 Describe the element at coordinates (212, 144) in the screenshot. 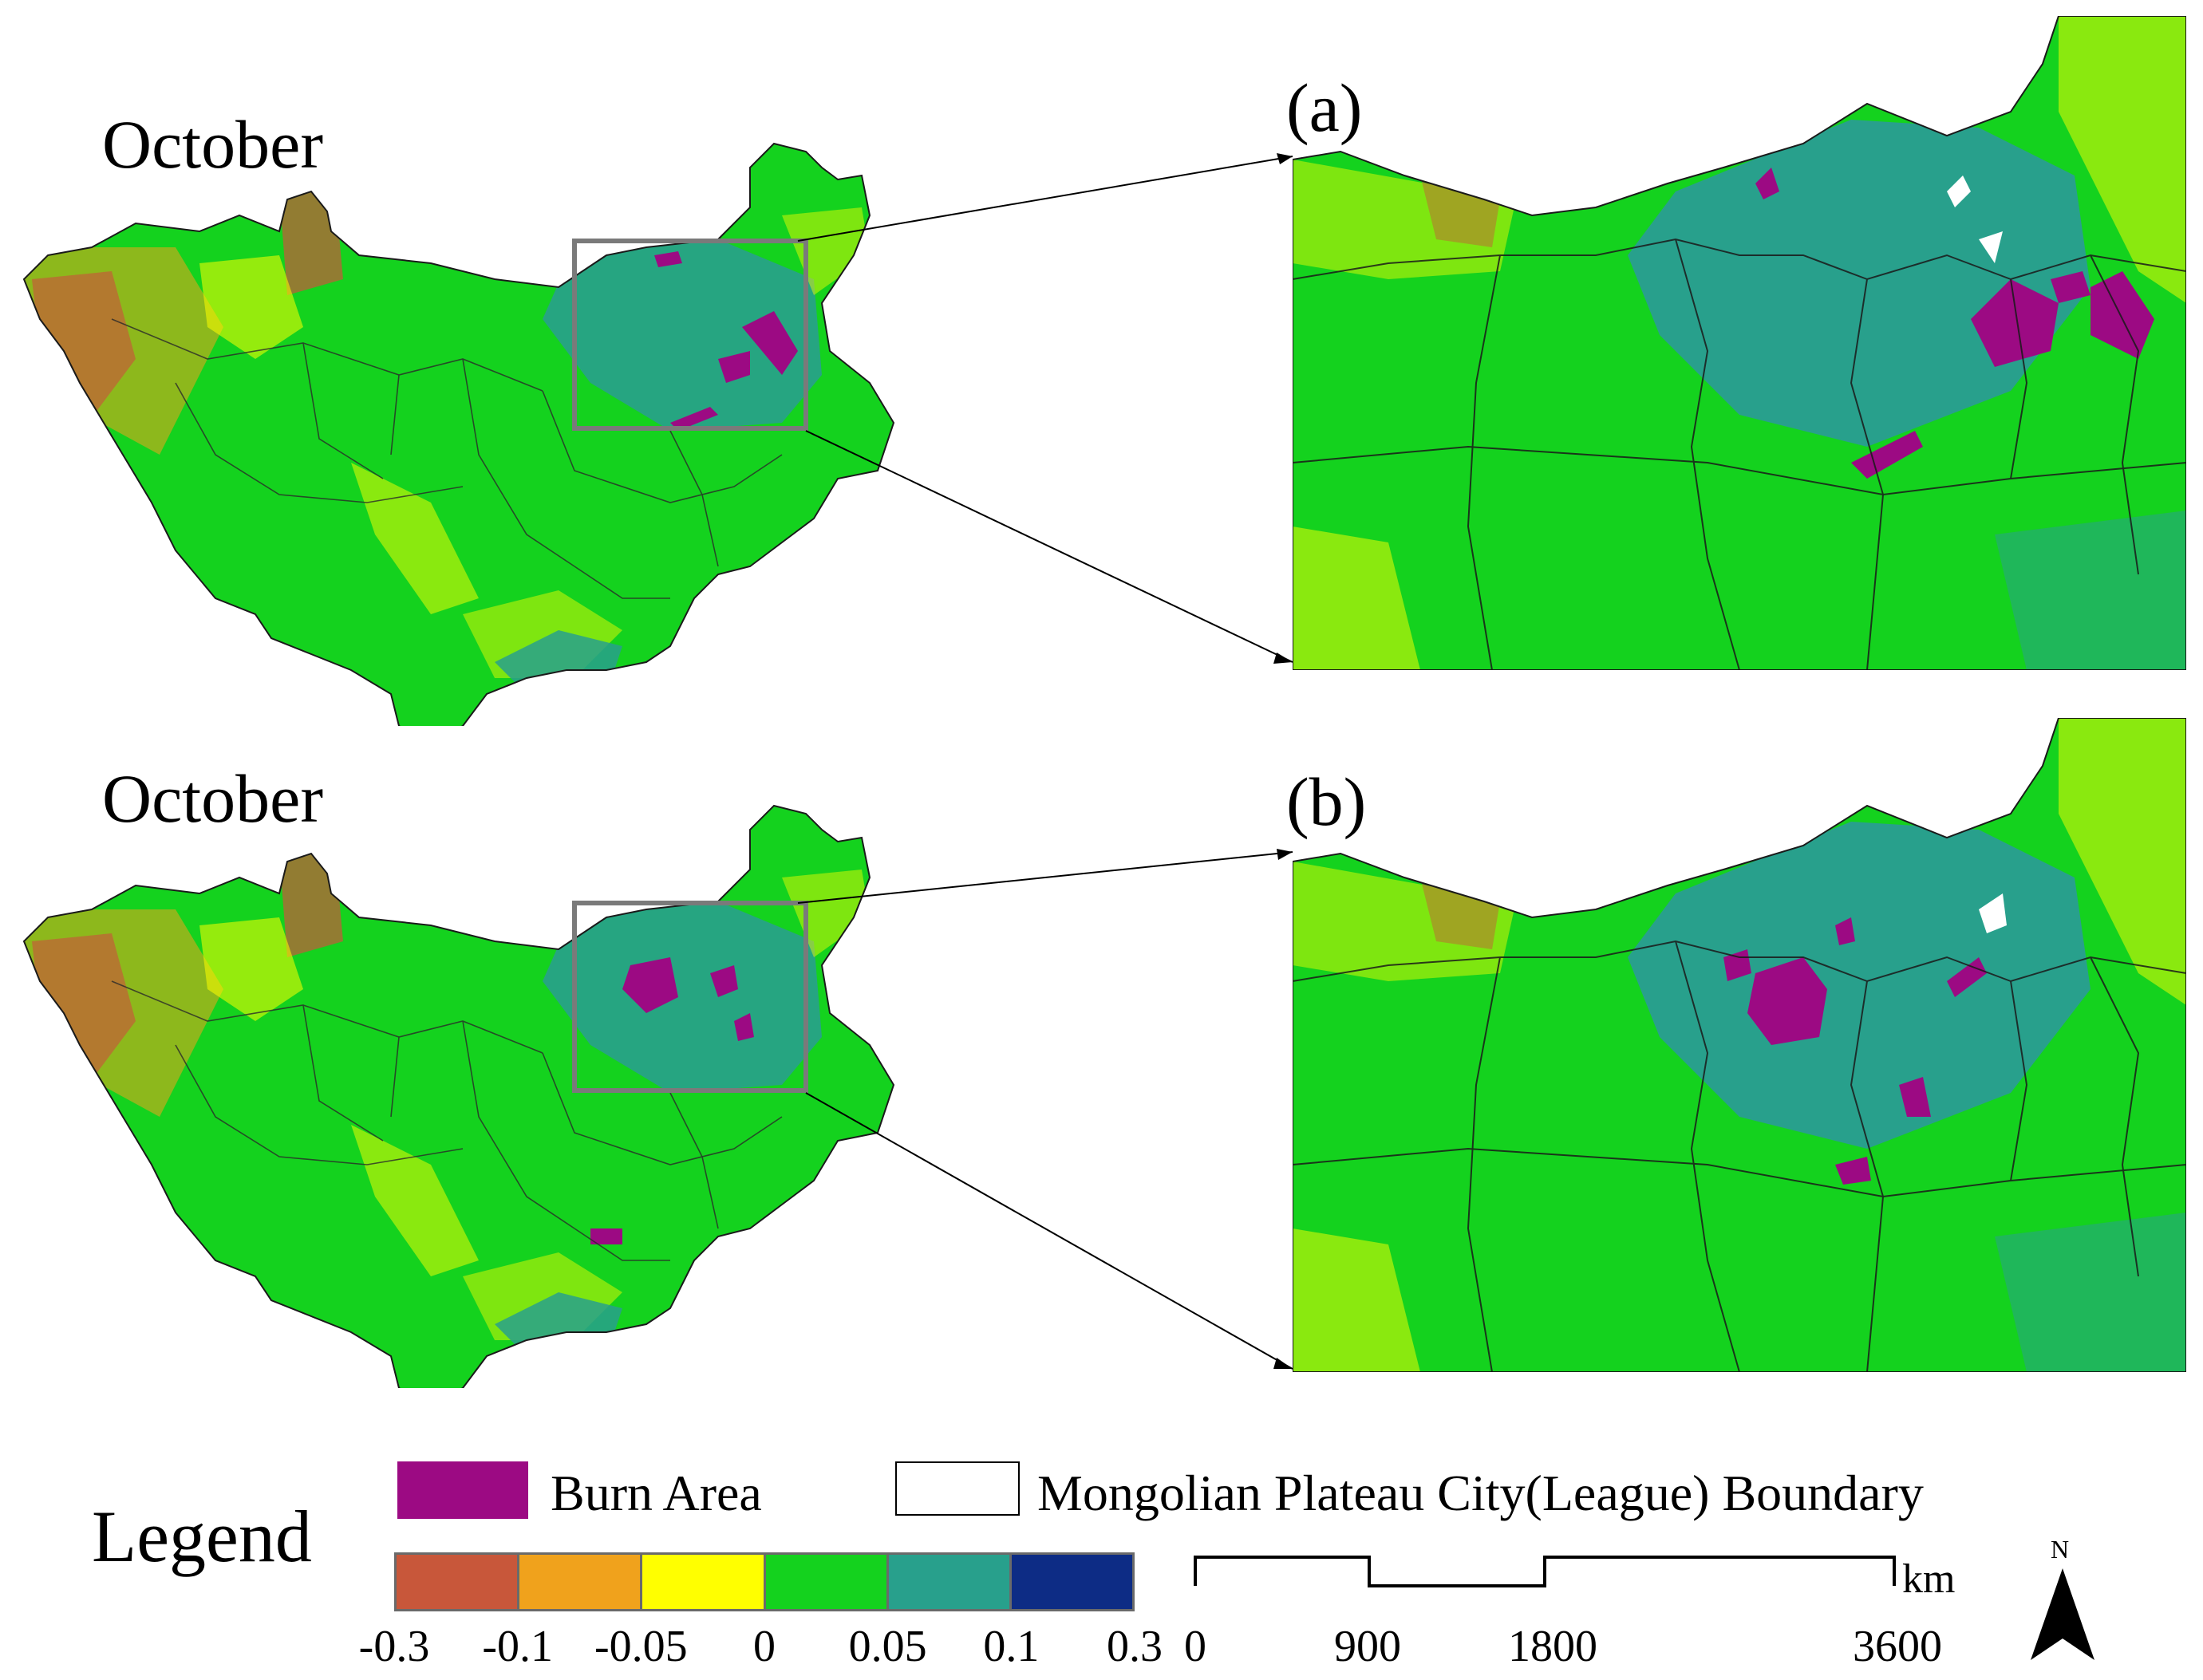

I see `map-title-october-a: October` at that location.